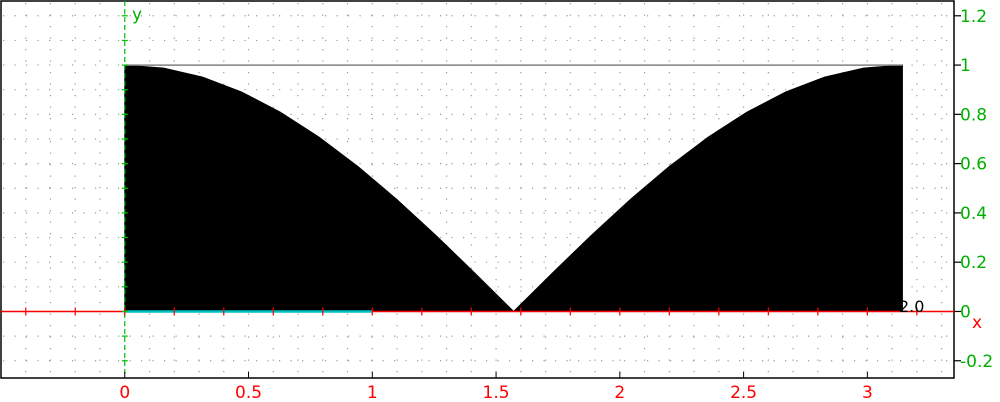 The height and width of the screenshot is (402, 1000). What do you see at coordinates (124, 392) in the screenshot?
I see `x-tick-label: 0` at bounding box center [124, 392].